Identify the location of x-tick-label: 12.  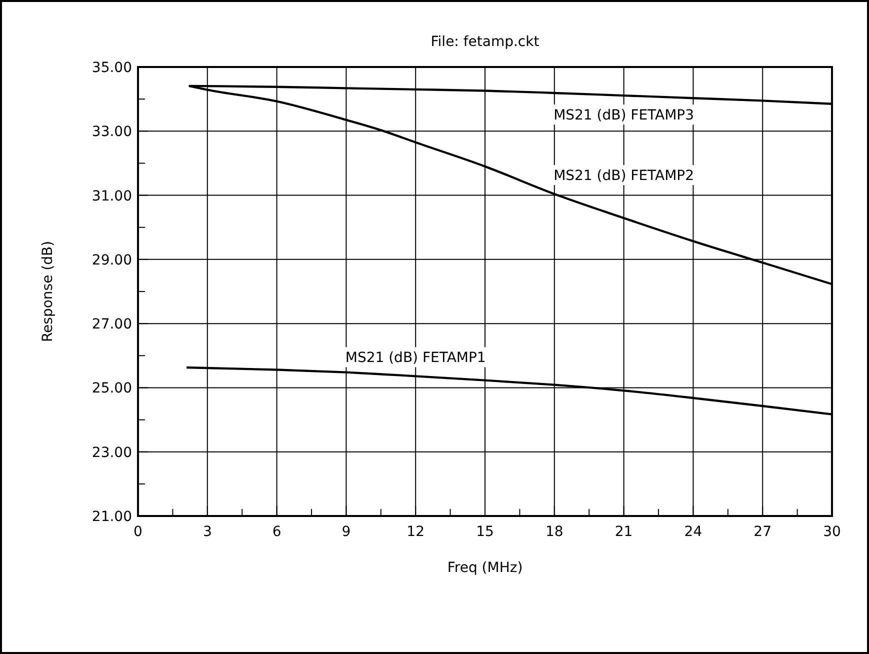
(415, 532).